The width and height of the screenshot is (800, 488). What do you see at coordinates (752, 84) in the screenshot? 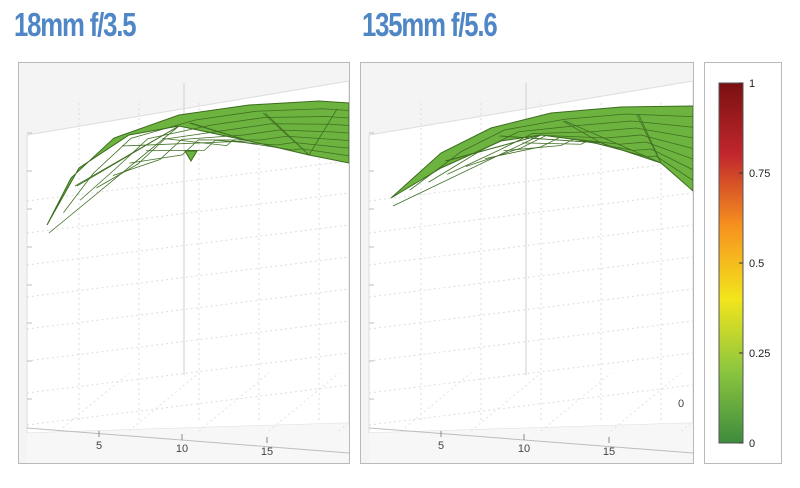
I see `colorbar-tick-label: 1` at bounding box center [752, 84].